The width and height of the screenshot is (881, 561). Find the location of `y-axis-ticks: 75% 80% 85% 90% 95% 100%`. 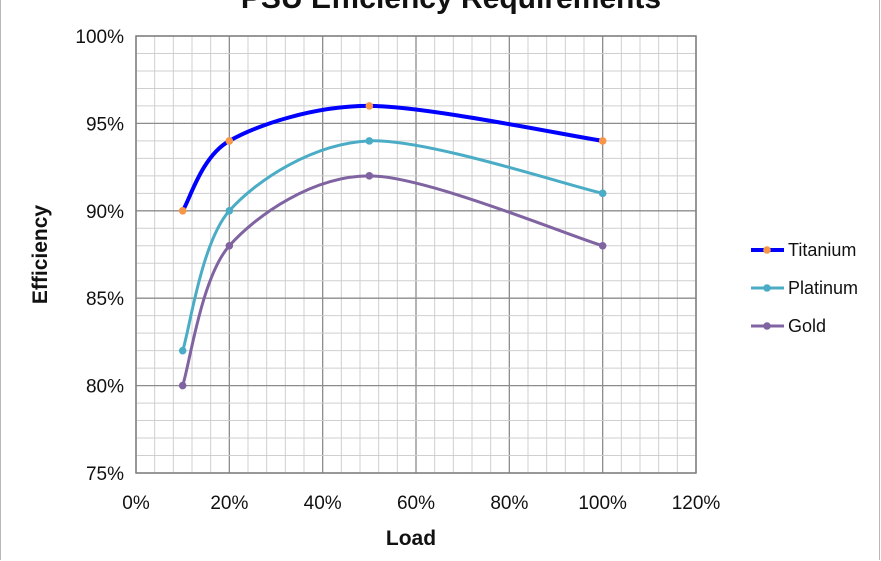

y-axis-ticks: 75% 80% 85% 90% 95% 100% is located at coordinates (99, 256).